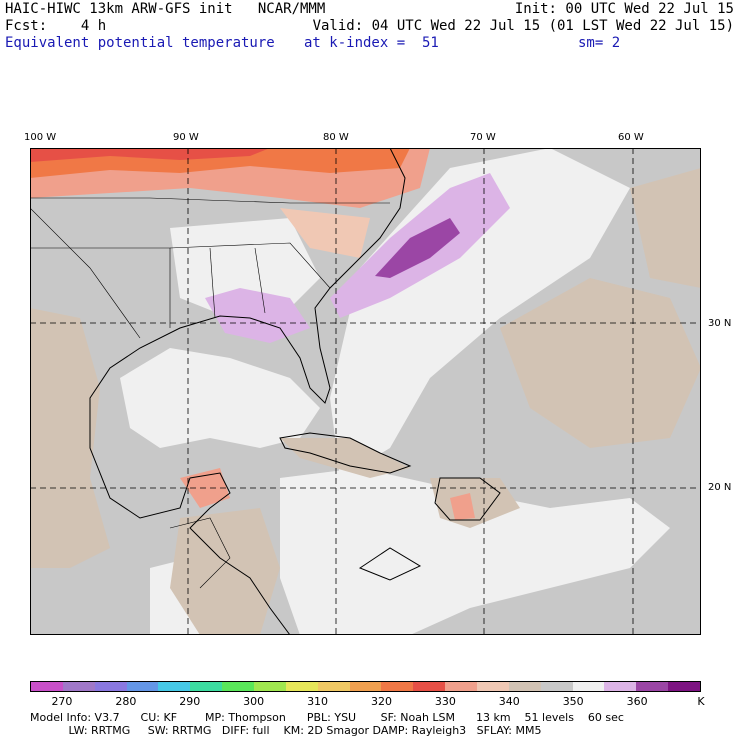 The image size is (740, 740). What do you see at coordinates (599, 43) in the screenshot?
I see `smoothing: sm= 2` at bounding box center [599, 43].